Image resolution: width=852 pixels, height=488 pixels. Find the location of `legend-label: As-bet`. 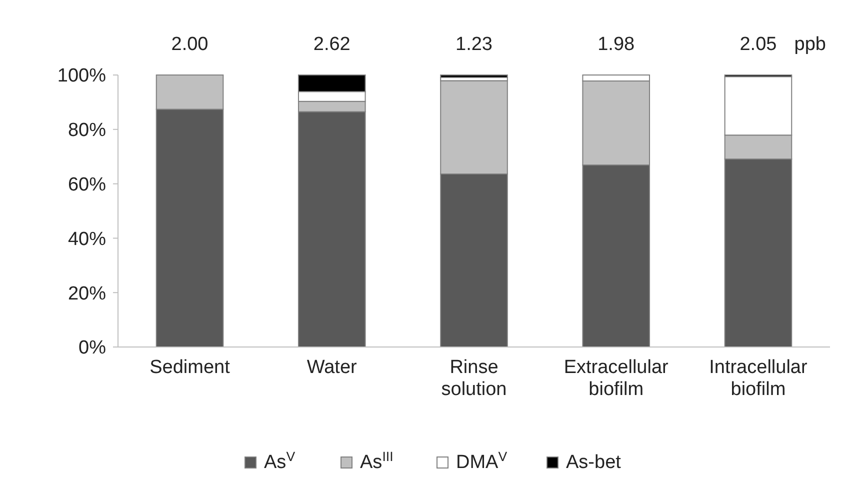

legend-label: As-bet is located at coordinates (594, 462).